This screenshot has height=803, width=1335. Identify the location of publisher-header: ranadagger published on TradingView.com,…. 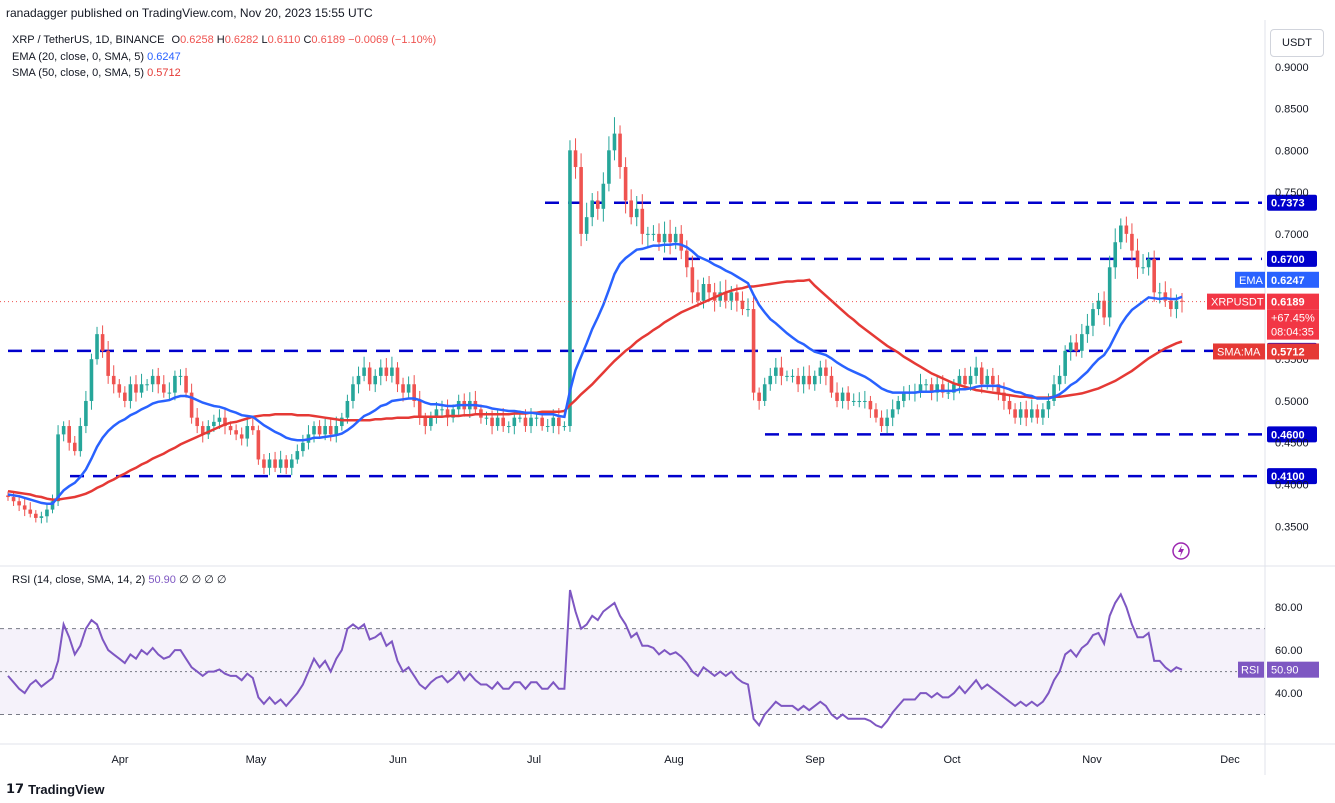
(189, 13).